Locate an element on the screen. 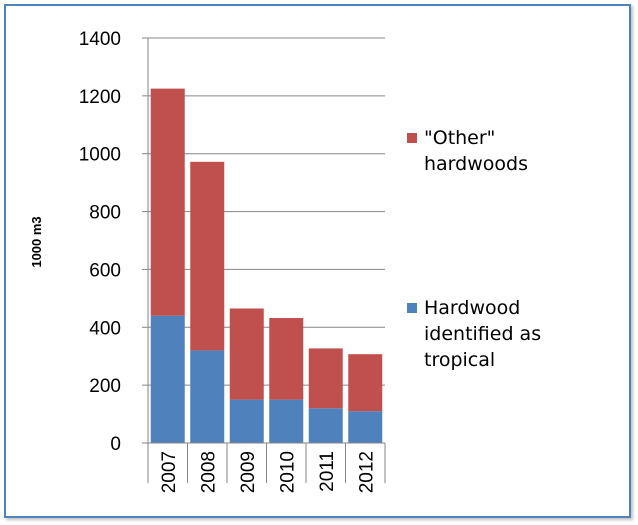  y-axis-ticks: 0 200 400 600 800 1000 1200 1400 is located at coordinates (113, 242).